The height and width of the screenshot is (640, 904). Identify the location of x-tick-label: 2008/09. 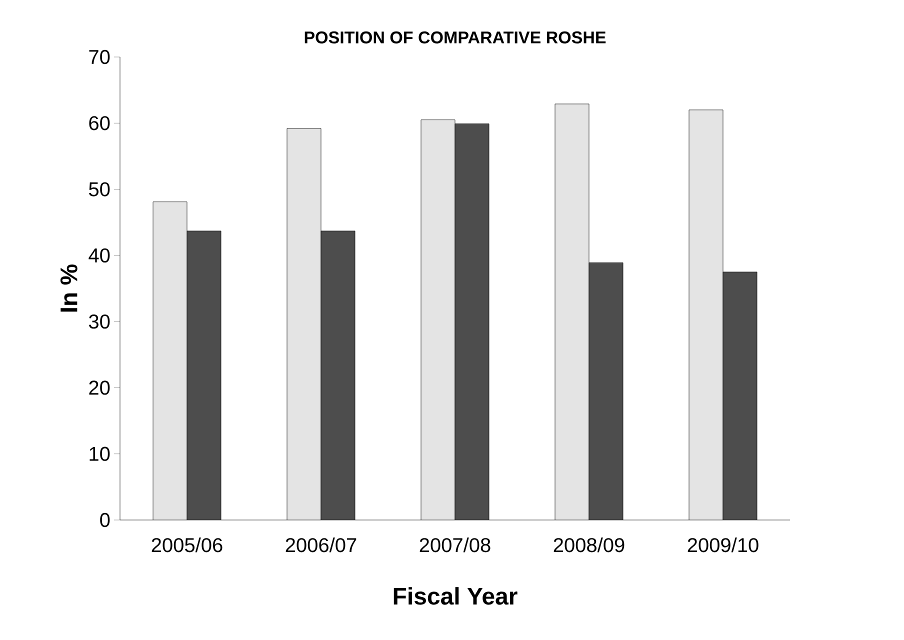
(589, 545).